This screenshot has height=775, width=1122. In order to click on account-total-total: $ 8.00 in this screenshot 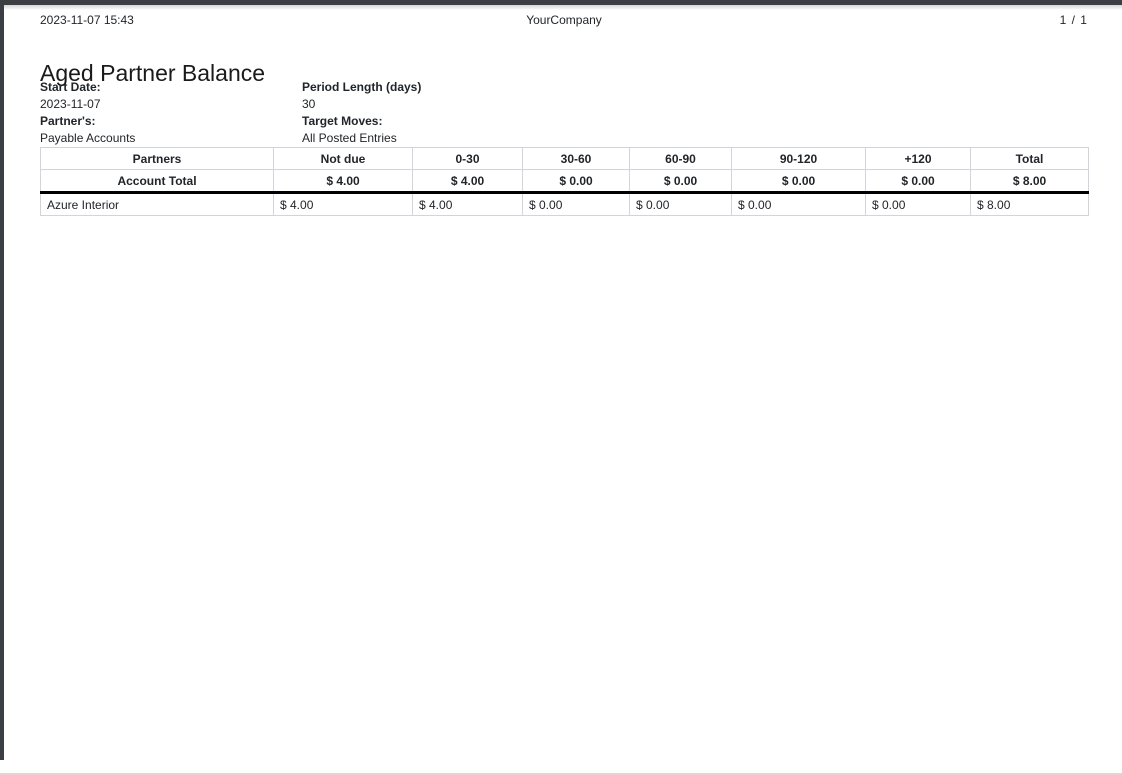, I will do `click(1029, 181)`.